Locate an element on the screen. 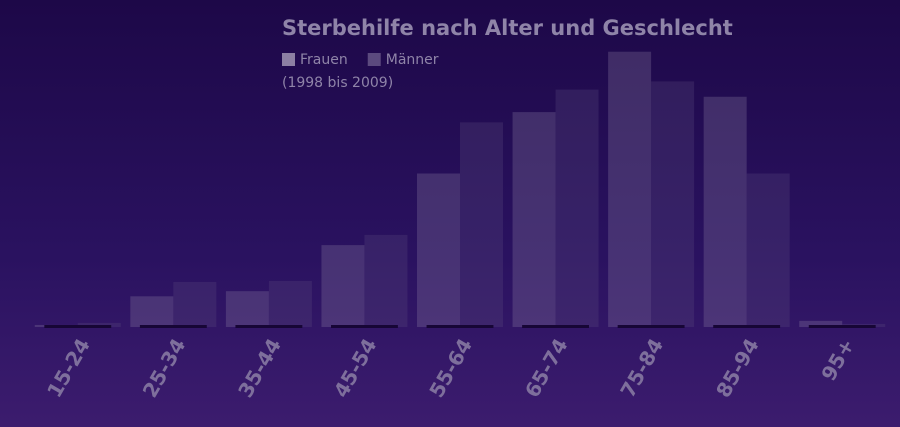  chart-title: Sterbehilfe nach Alter und Geschlecht is located at coordinates (507, 28).